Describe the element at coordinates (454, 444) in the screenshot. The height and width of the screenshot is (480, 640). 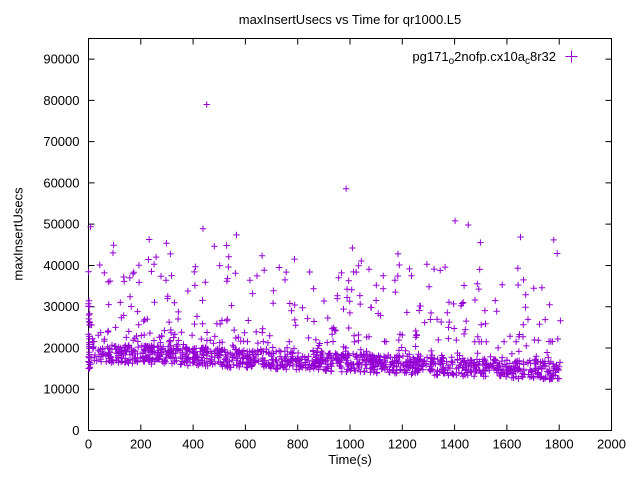
I see `x-tick-label: 1400` at that location.